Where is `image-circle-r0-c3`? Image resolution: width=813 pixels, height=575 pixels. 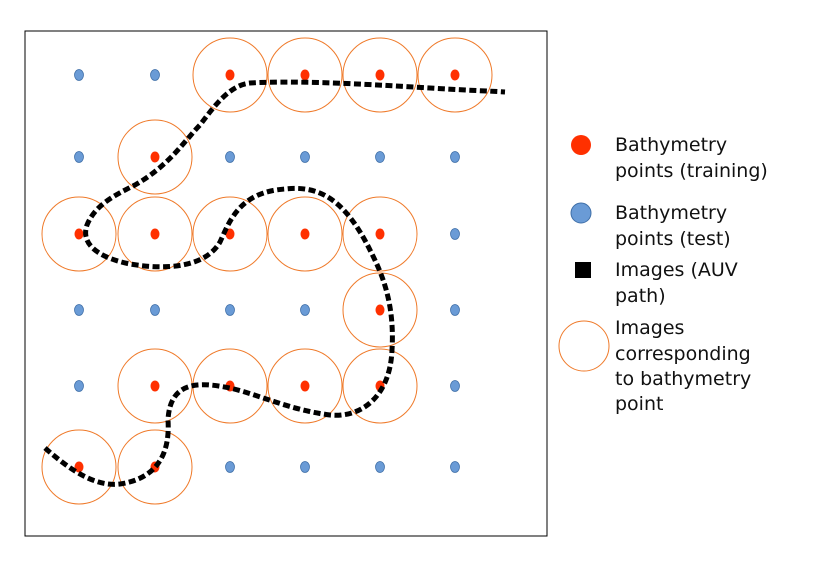
image-circle-r0-c3 is located at coordinates (305, 75).